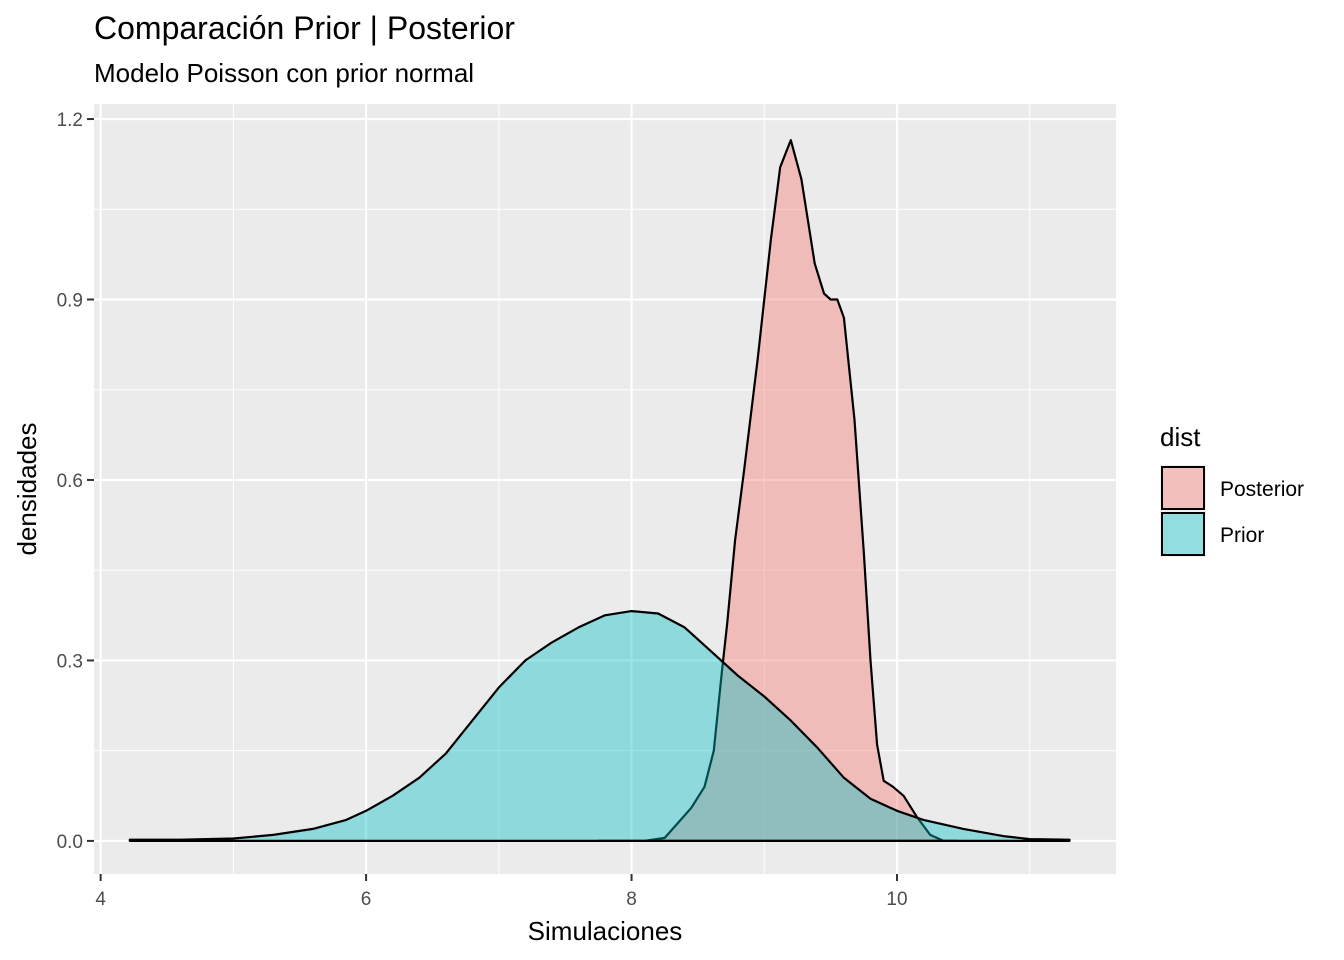 The height and width of the screenshot is (960, 1344). I want to click on y-tick-label: 1.2, so click(70, 120).